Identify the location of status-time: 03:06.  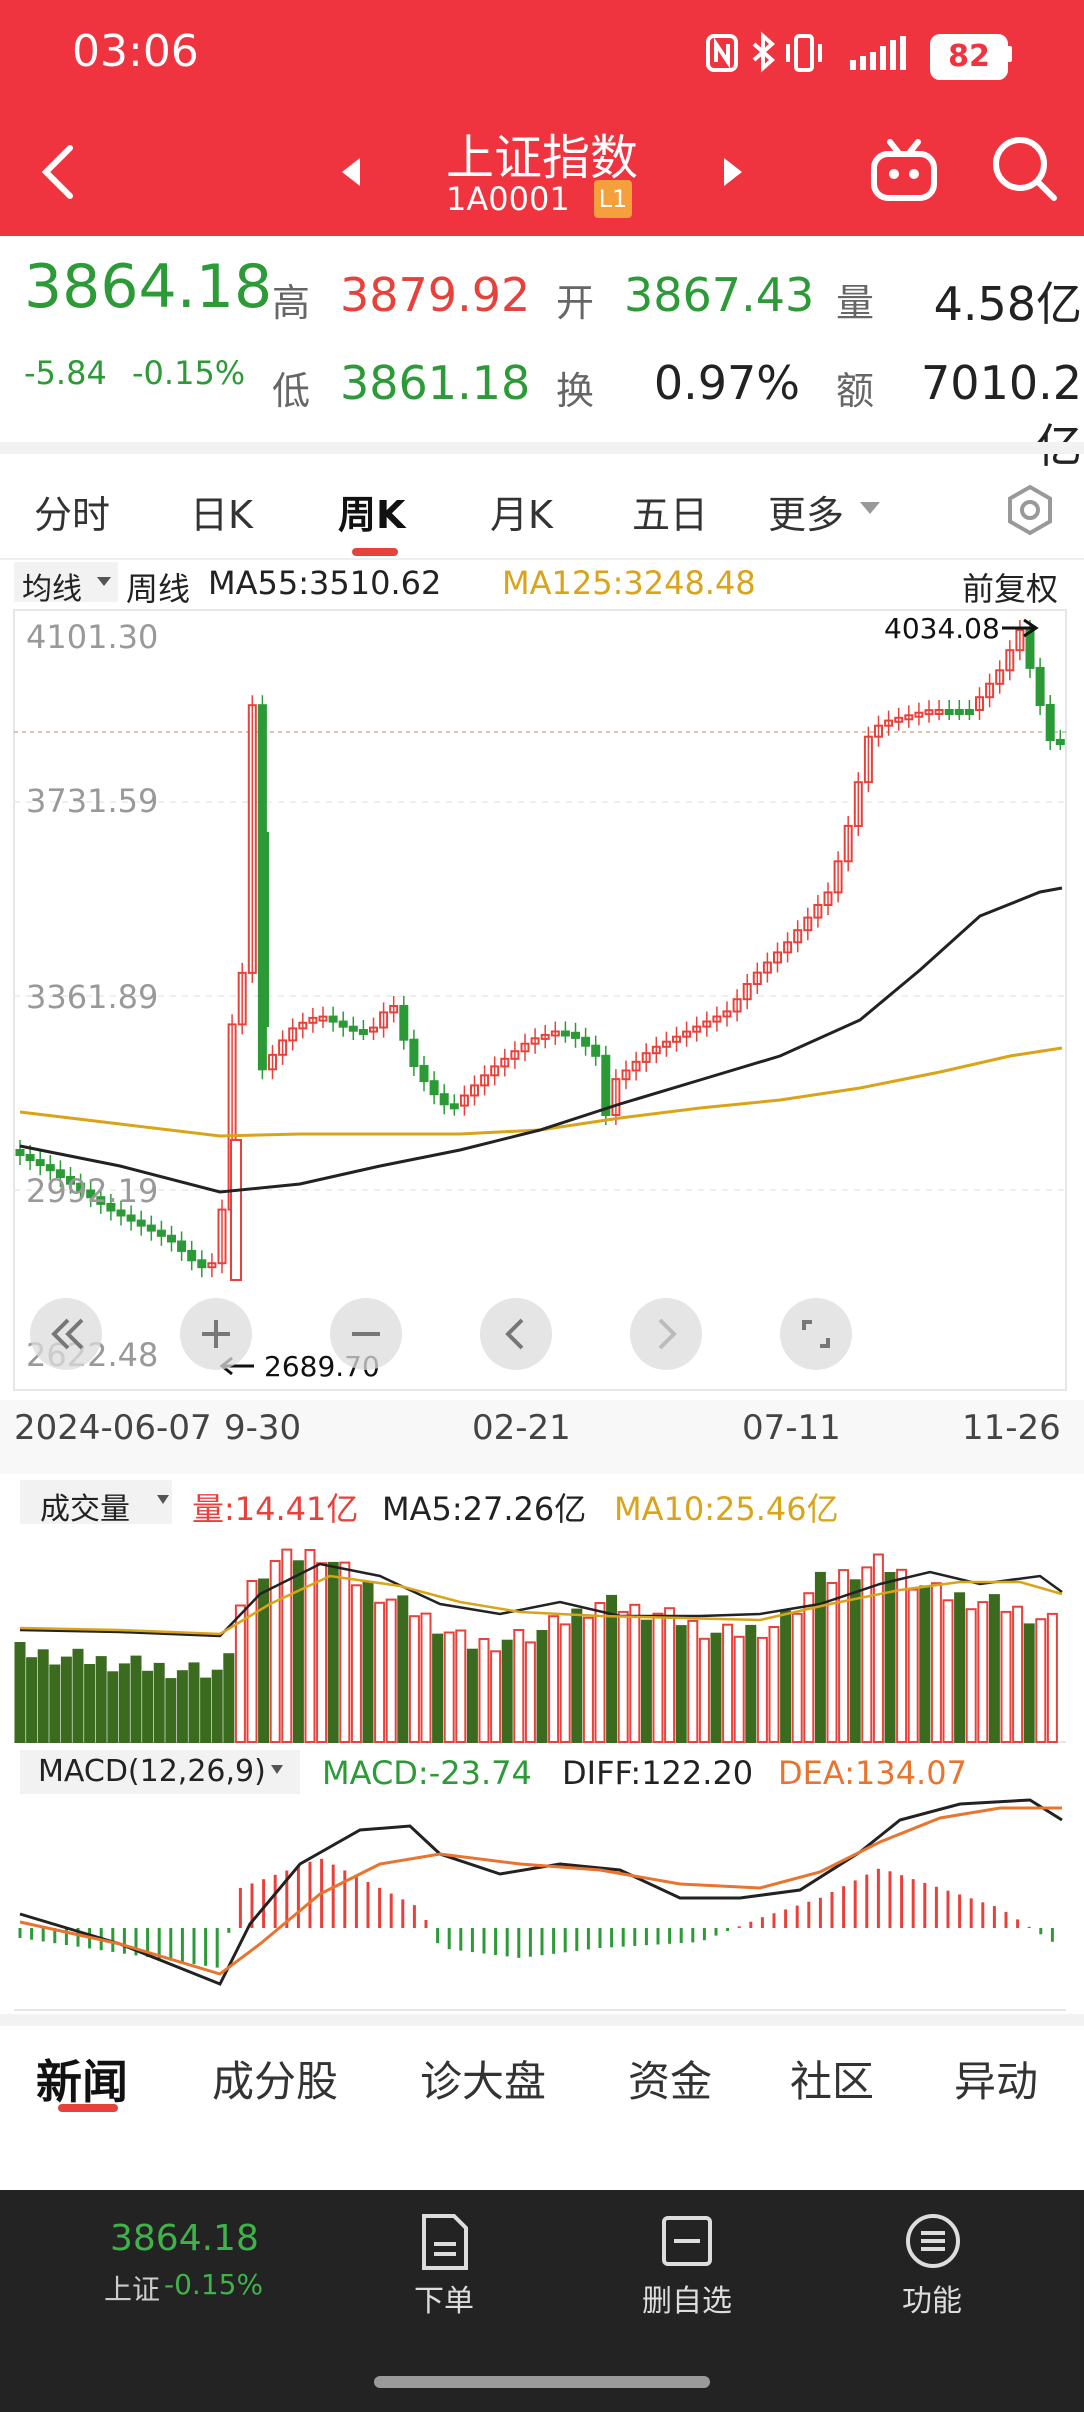
(135, 51).